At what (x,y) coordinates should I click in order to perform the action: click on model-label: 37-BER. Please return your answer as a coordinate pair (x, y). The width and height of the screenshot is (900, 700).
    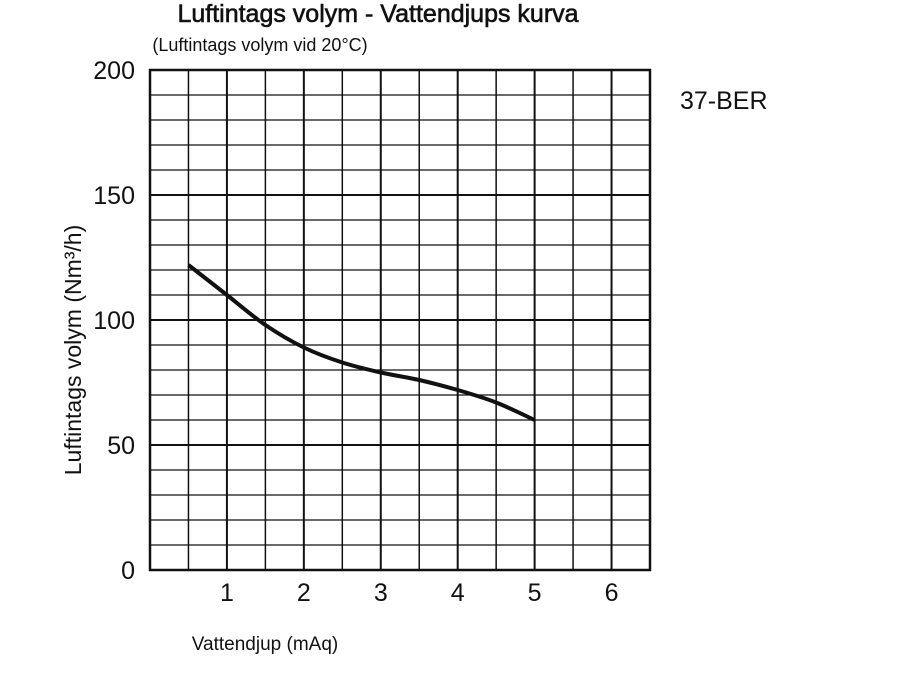
    Looking at the image, I should click on (724, 101).